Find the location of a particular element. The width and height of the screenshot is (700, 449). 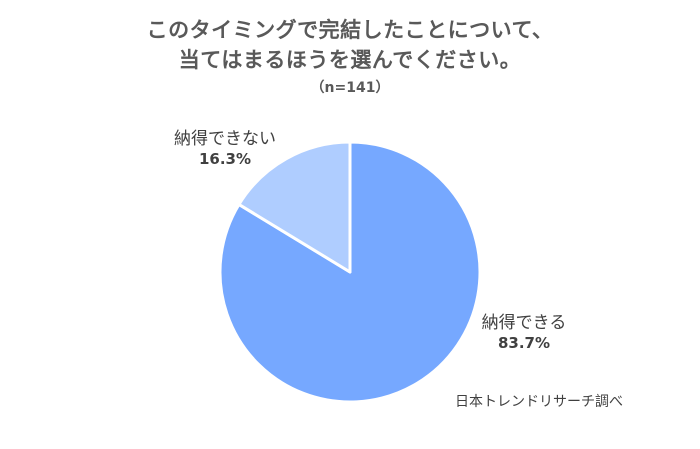

slice-value-not-convinced: 16.3% is located at coordinates (225, 159).